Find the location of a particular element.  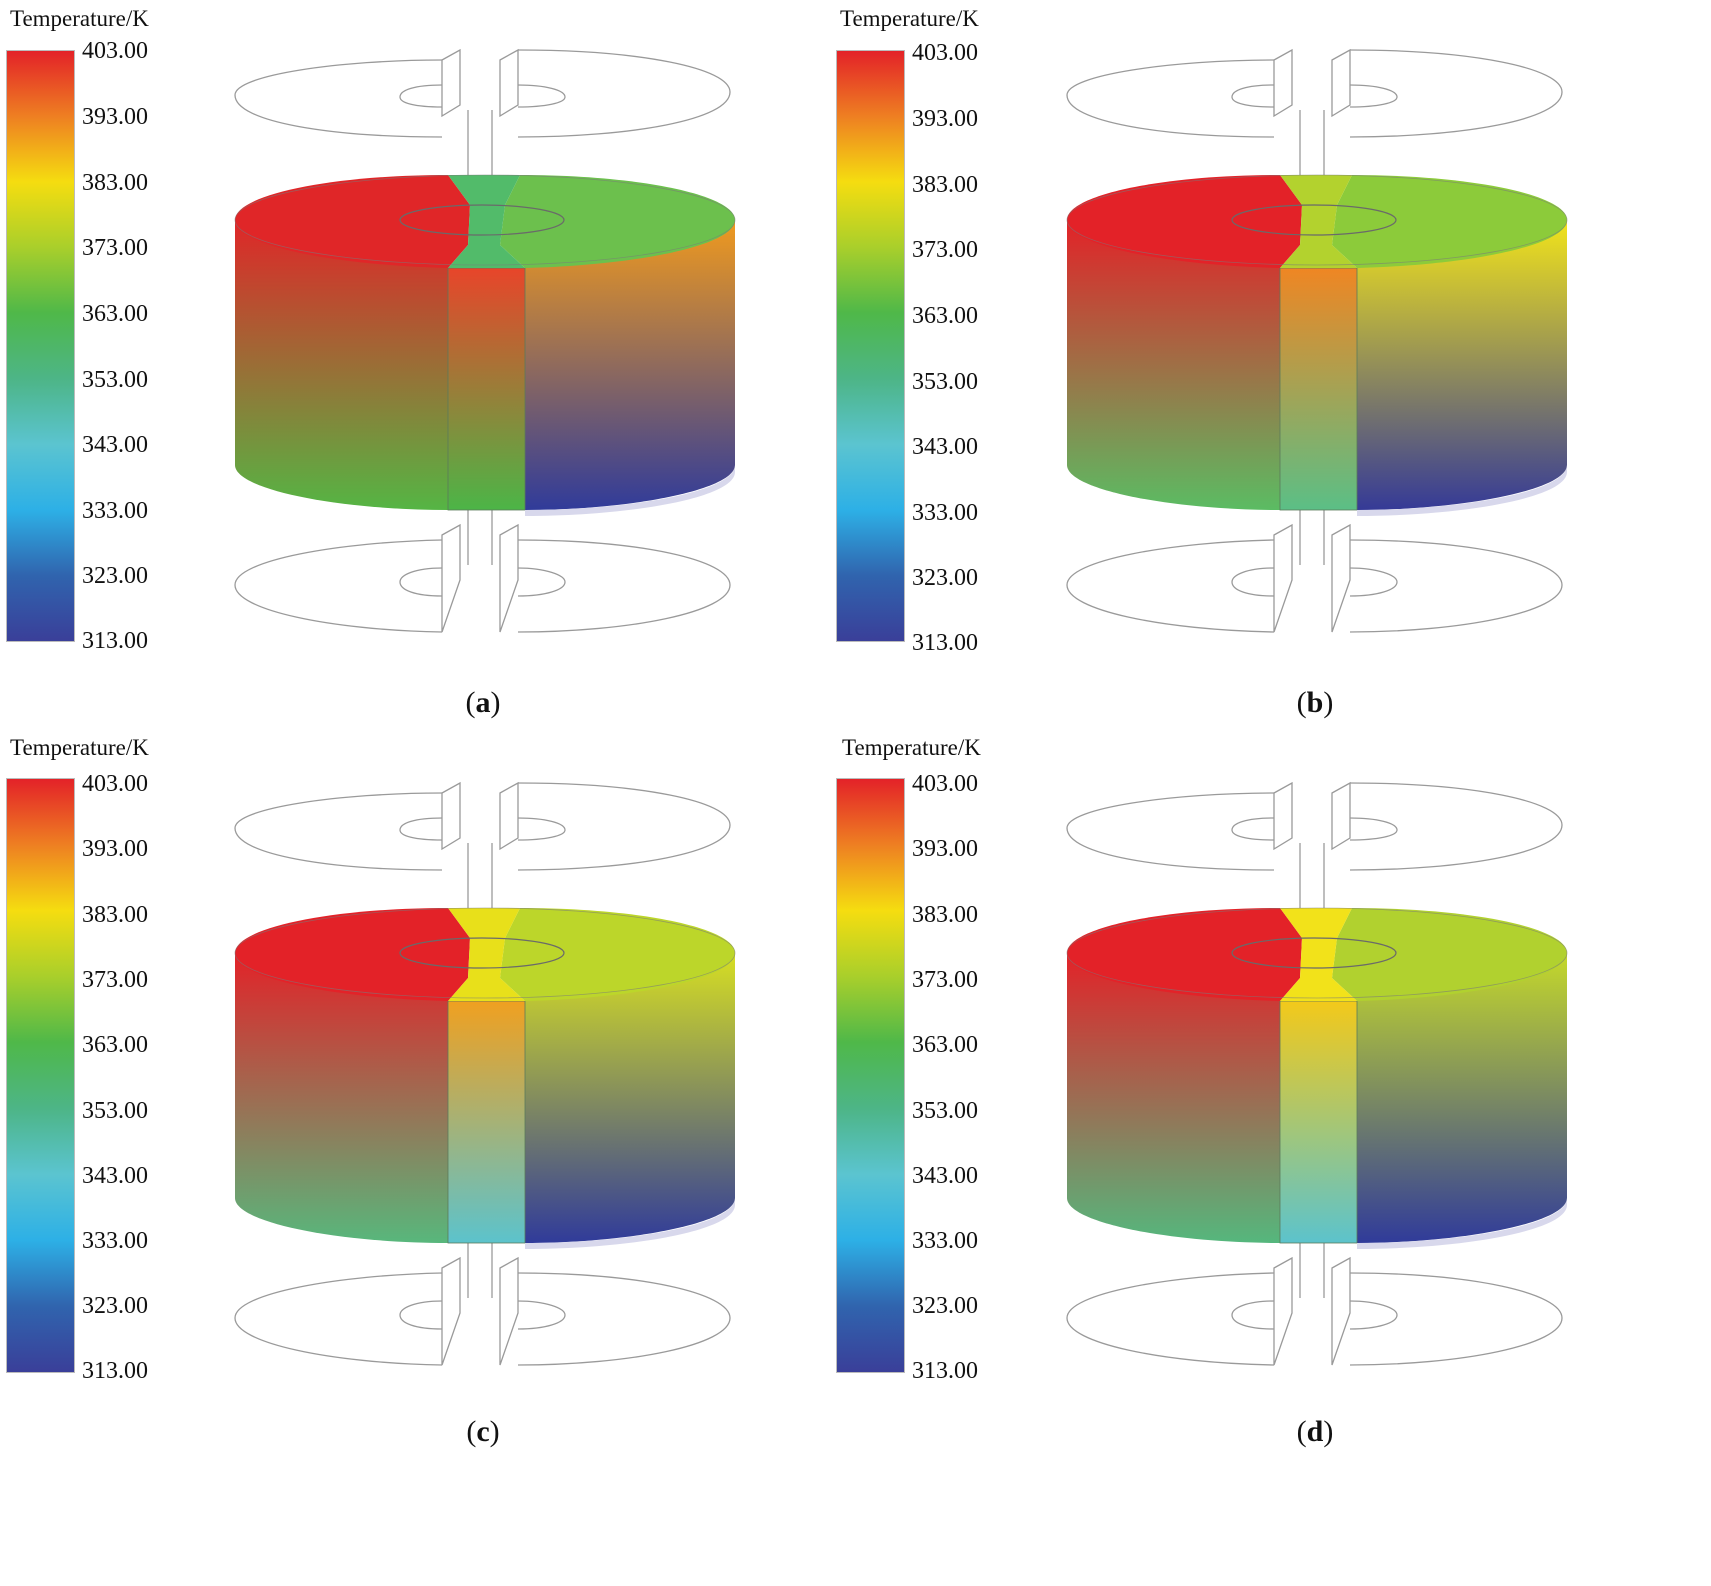

panel-caption: (d) is located at coordinates (1315, 1431).